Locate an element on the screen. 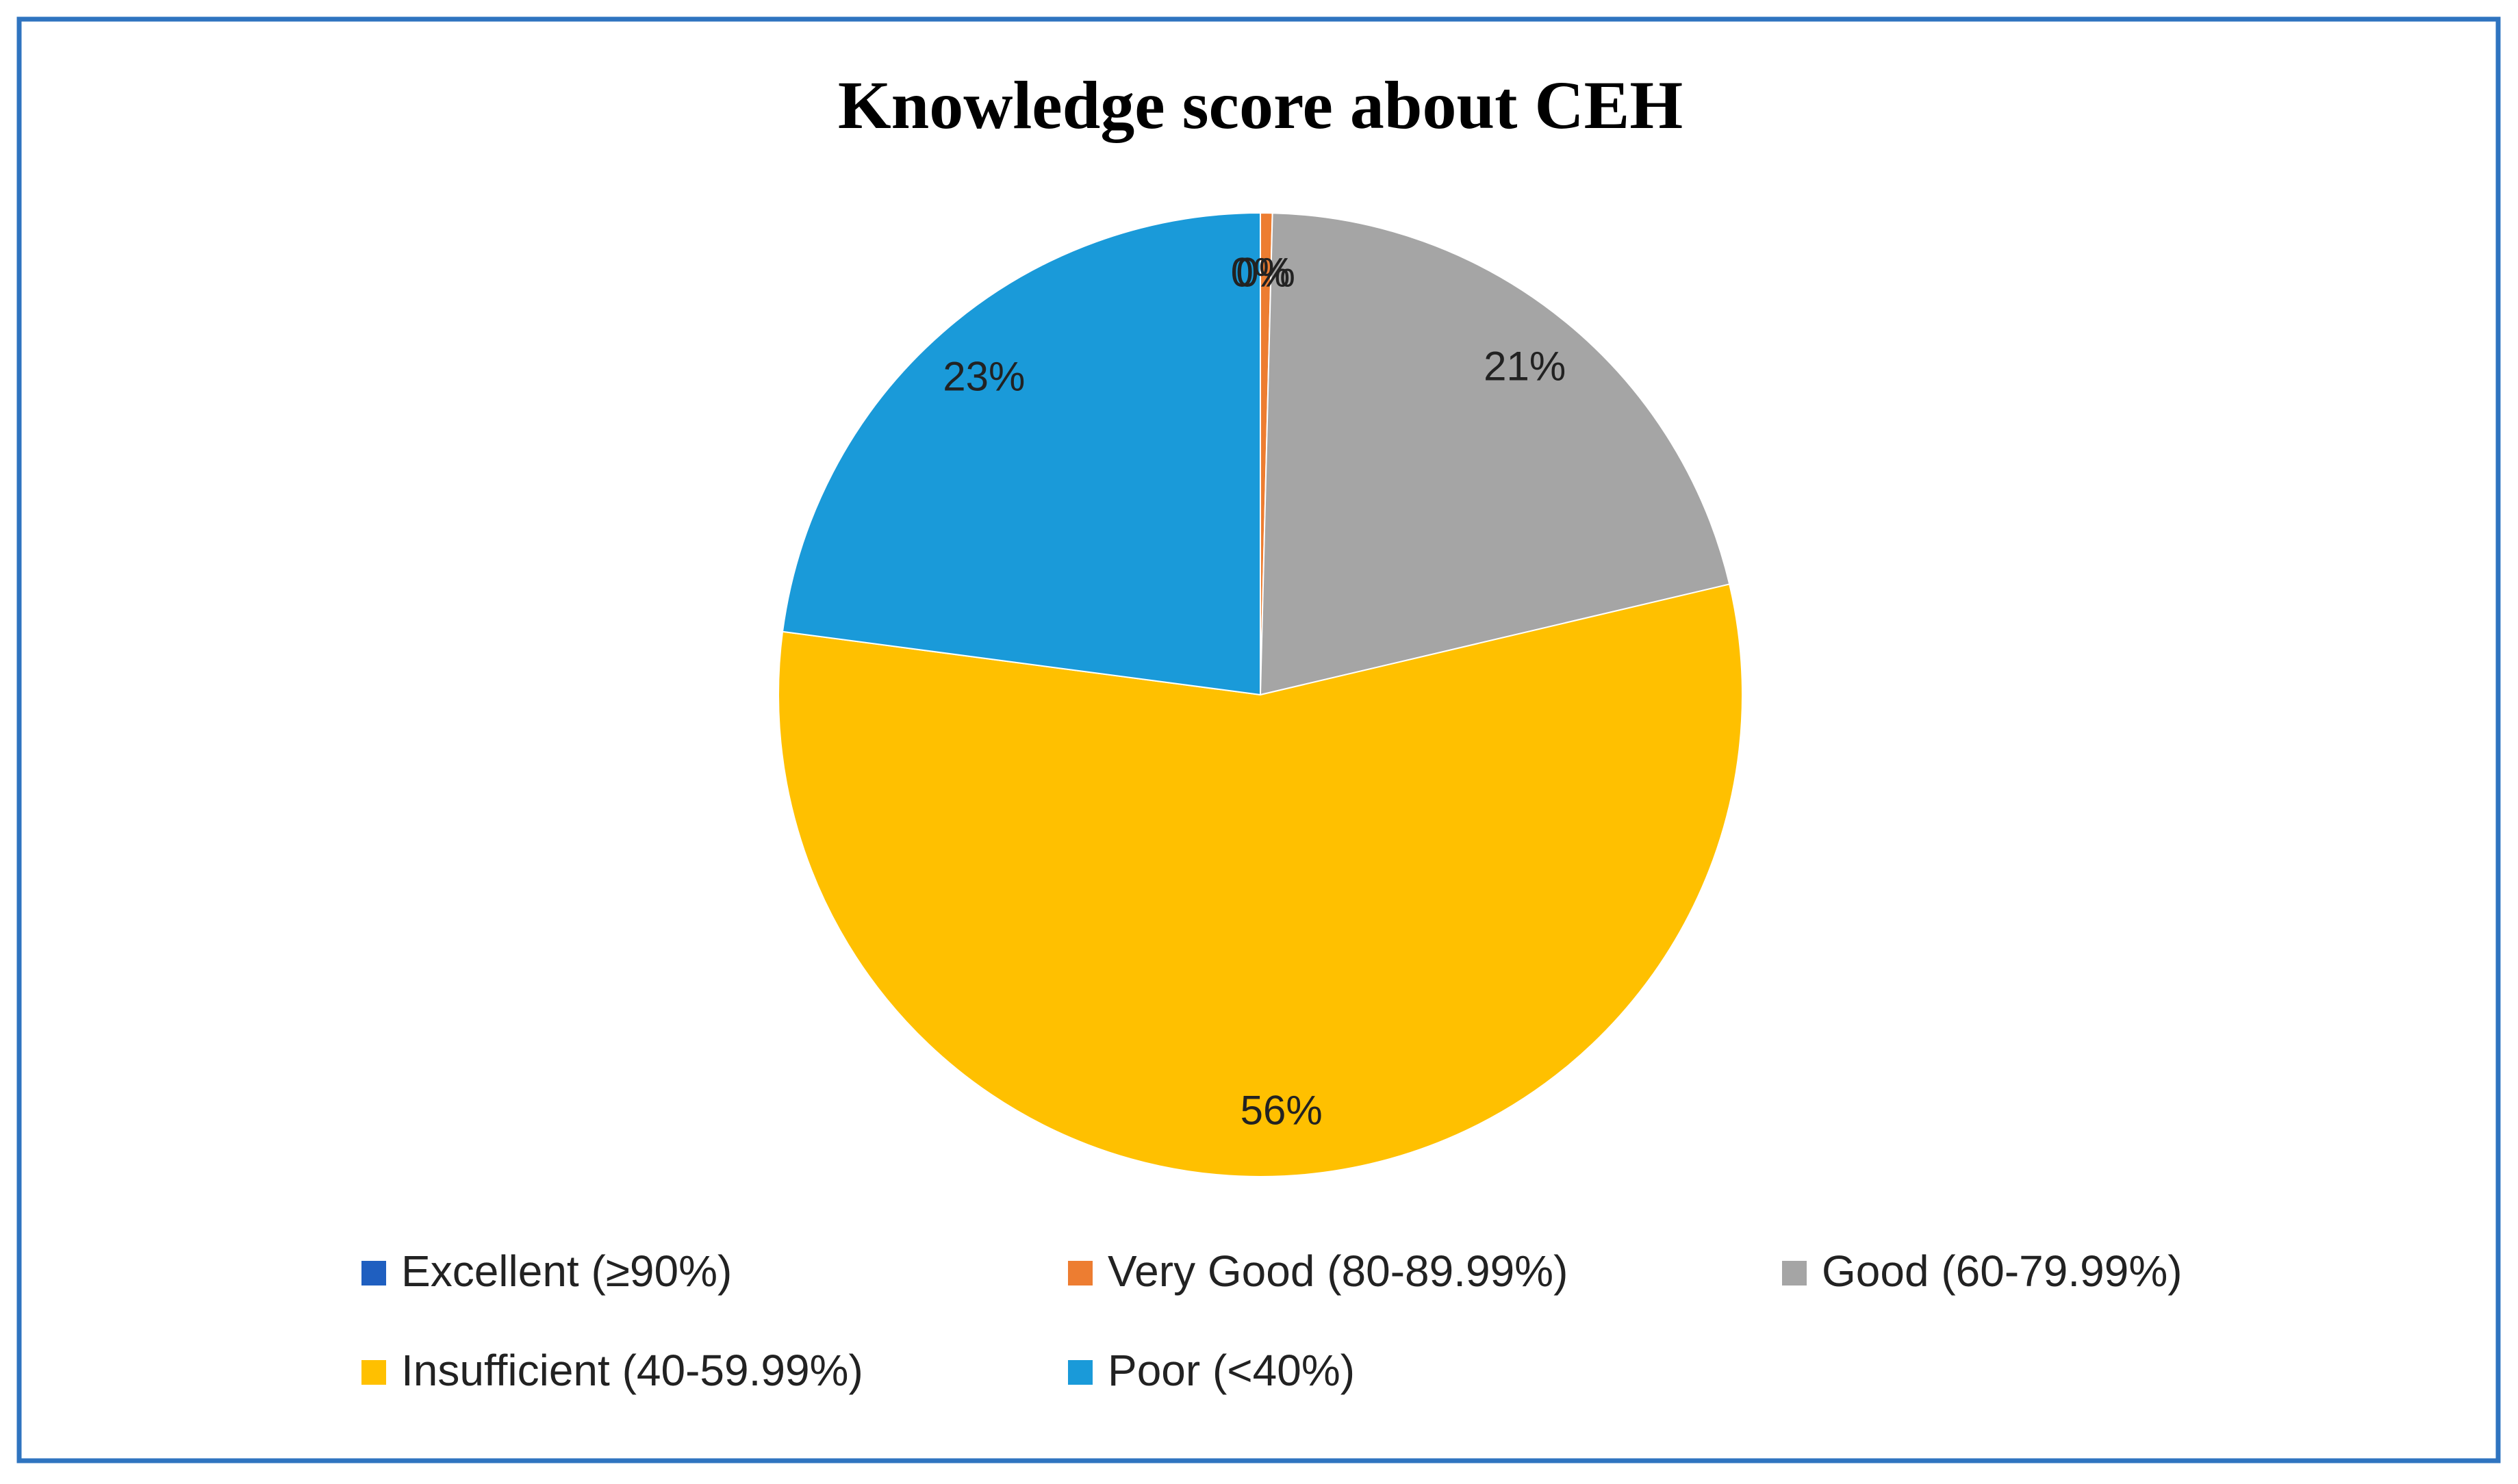 The width and height of the screenshot is (2518, 1484). data-label: 56% is located at coordinates (1282, 1111).